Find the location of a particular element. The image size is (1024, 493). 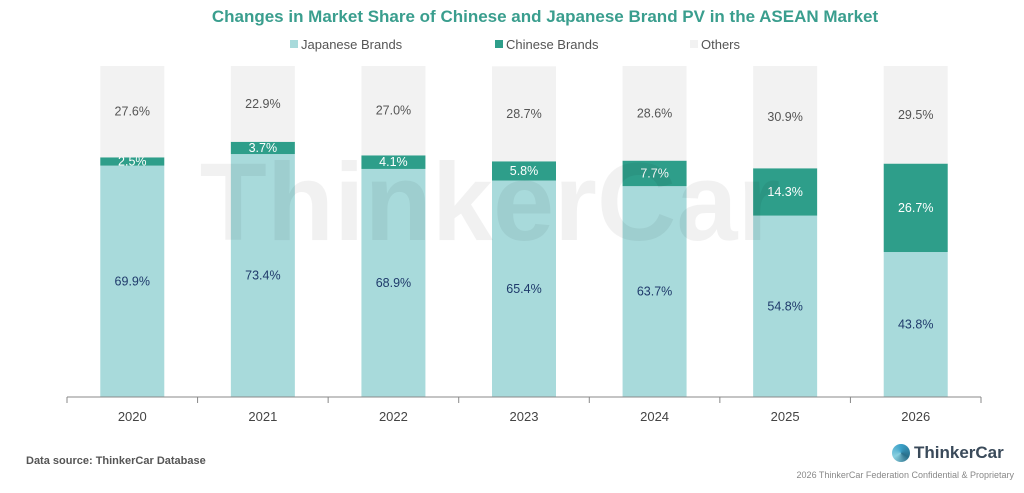

data-label: 28.7% is located at coordinates (523, 114).